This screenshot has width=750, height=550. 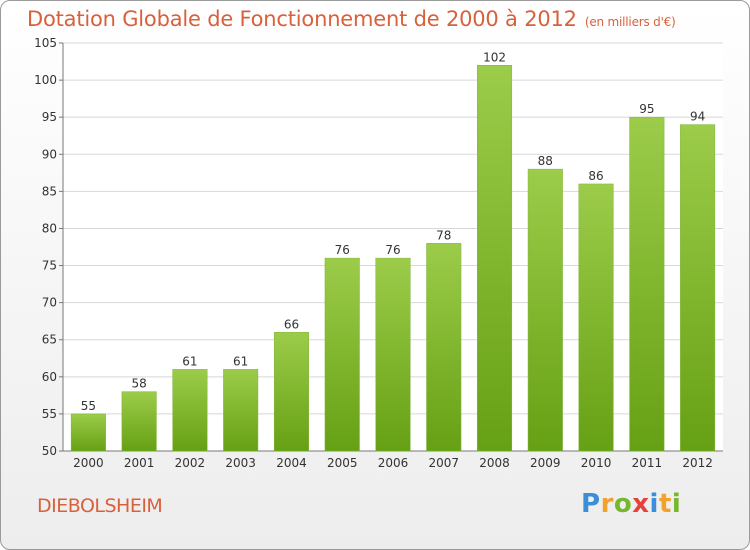 What do you see at coordinates (443, 463) in the screenshot?
I see `x-tick-label: 2007` at bounding box center [443, 463].